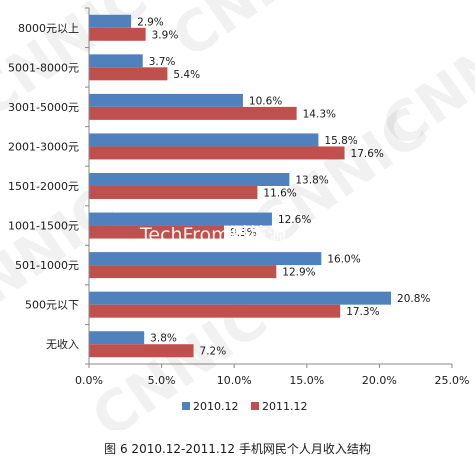  Describe the element at coordinates (306, 380) in the screenshot. I see `x-tick-label: 15.0%` at that location.